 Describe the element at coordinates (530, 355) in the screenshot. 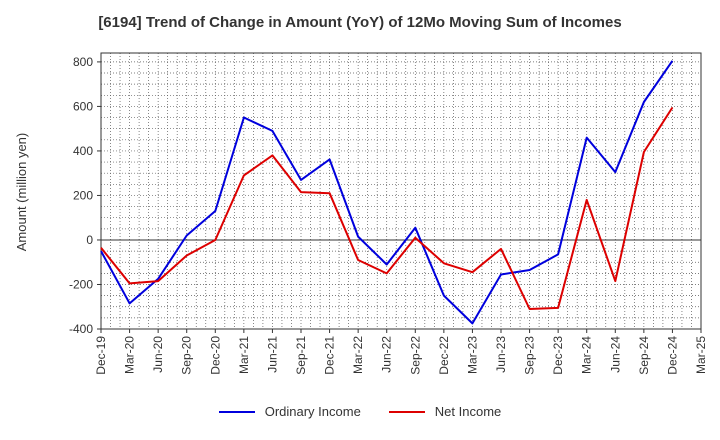

I see `x-tick-label: Sep-23` at that location.